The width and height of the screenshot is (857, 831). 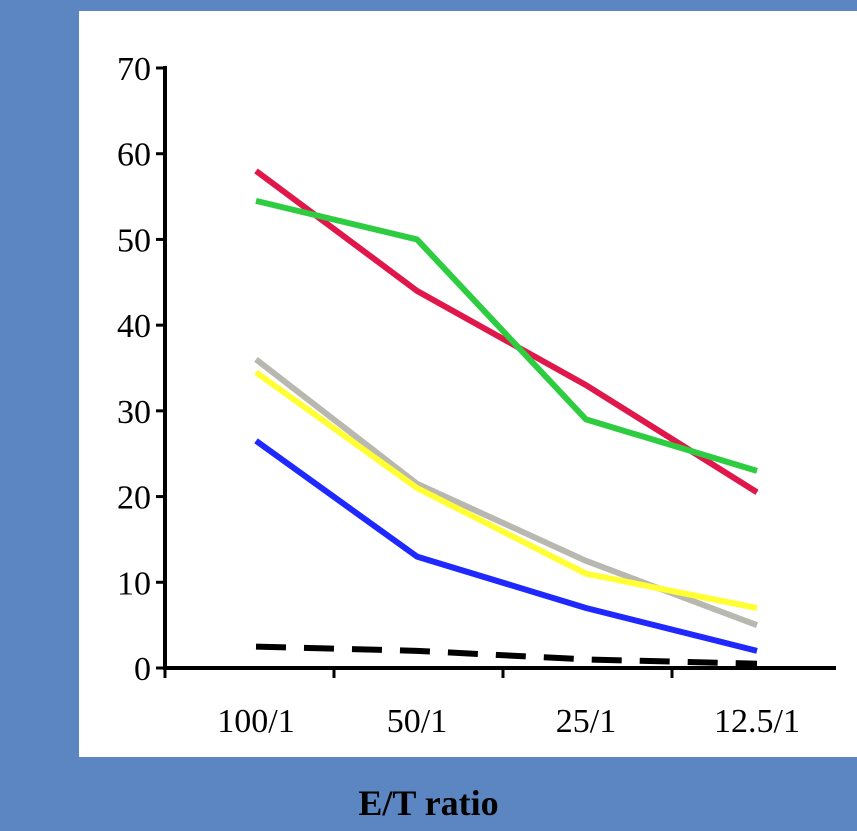 What do you see at coordinates (134, 498) in the screenshot?
I see `y-tick-label: 20` at bounding box center [134, 498].